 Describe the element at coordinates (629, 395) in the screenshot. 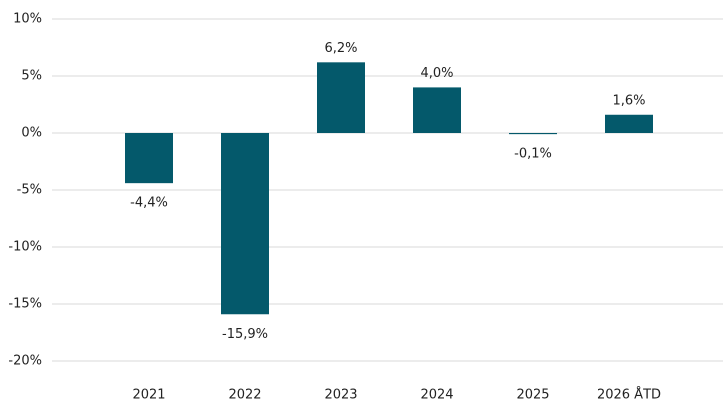

I see `x-tick-label: 2026 ÅTD` at that location.